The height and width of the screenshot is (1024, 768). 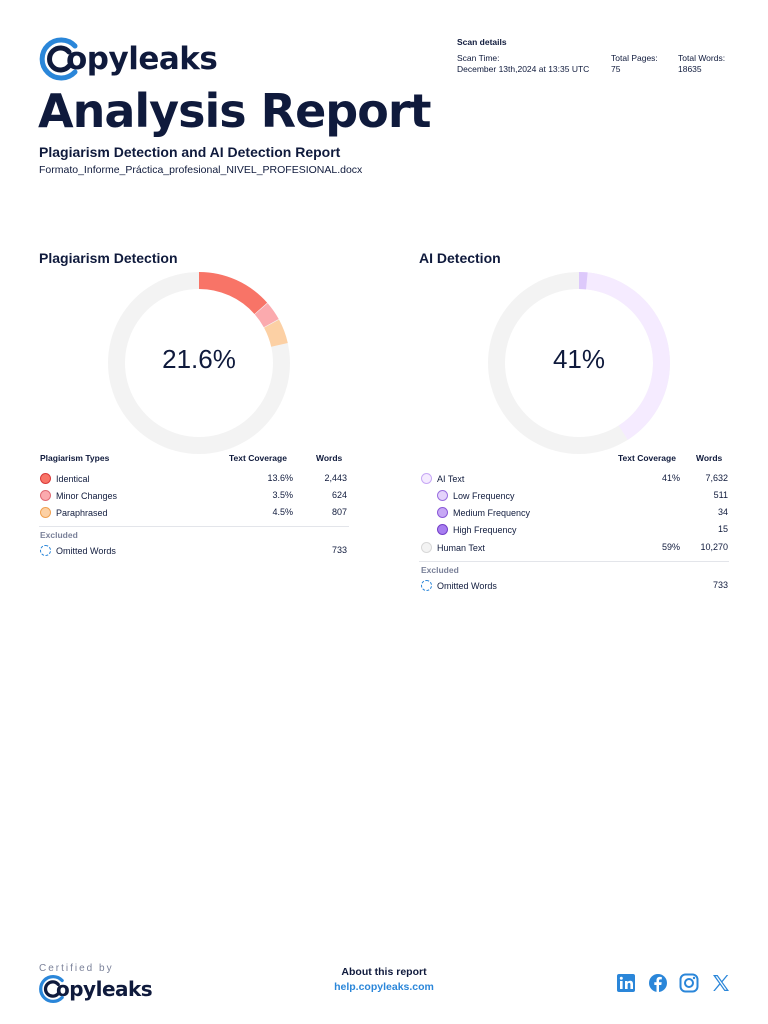 What do you see at coordinates (721, 983) in the screenshot?
I see `x-icon` at bounding box center [721, 983].